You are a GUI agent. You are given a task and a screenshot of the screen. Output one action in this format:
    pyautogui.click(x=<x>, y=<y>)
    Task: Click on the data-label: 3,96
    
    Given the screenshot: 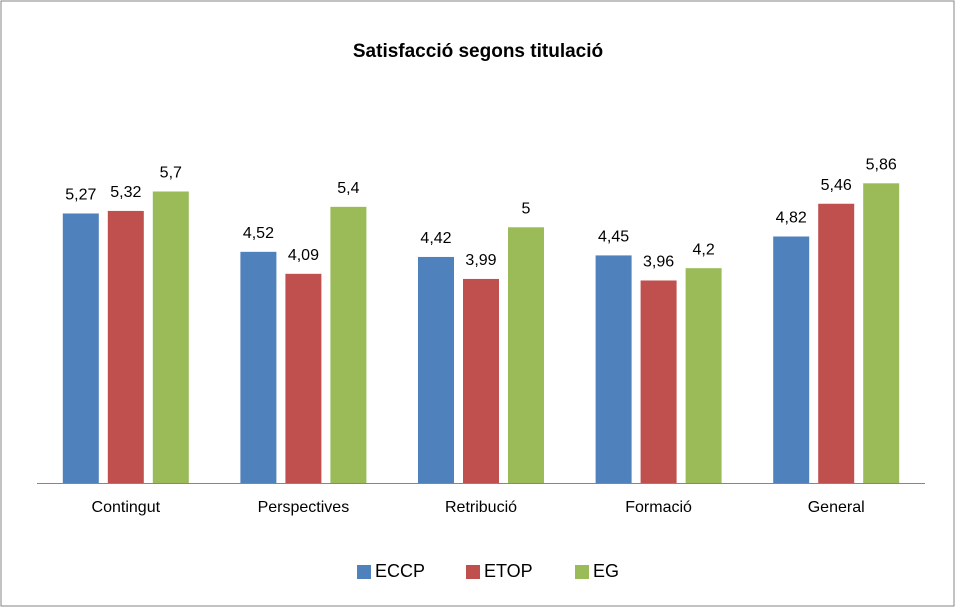 What is the action you would take?
    pyautogui.click(x=658, y=262)
    